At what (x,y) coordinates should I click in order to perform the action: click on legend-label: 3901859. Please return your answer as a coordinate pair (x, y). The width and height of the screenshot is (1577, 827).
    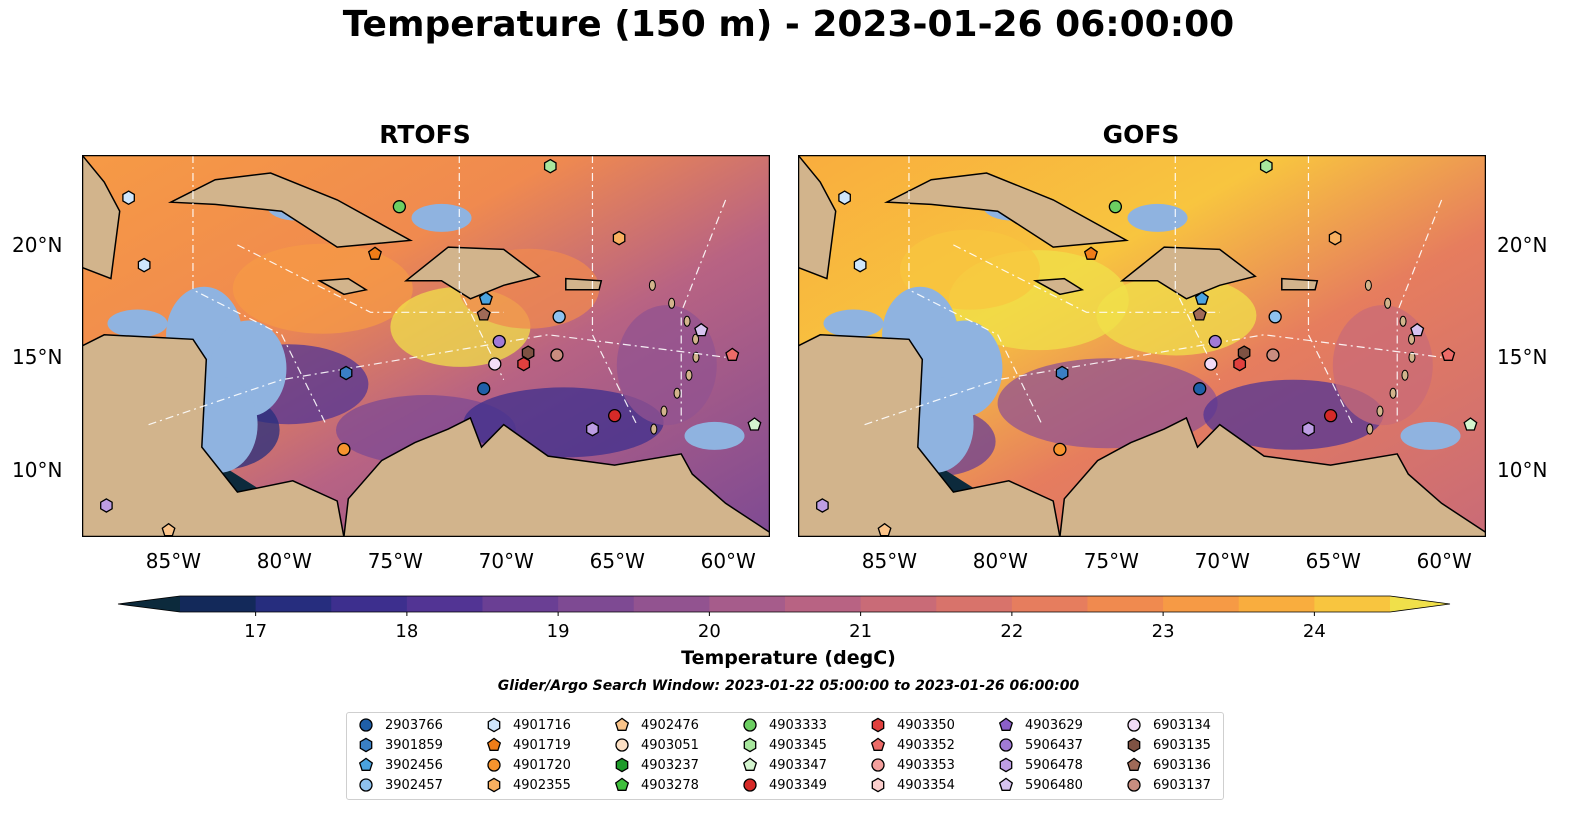
    Looking at the image, I should click on (414, 745).